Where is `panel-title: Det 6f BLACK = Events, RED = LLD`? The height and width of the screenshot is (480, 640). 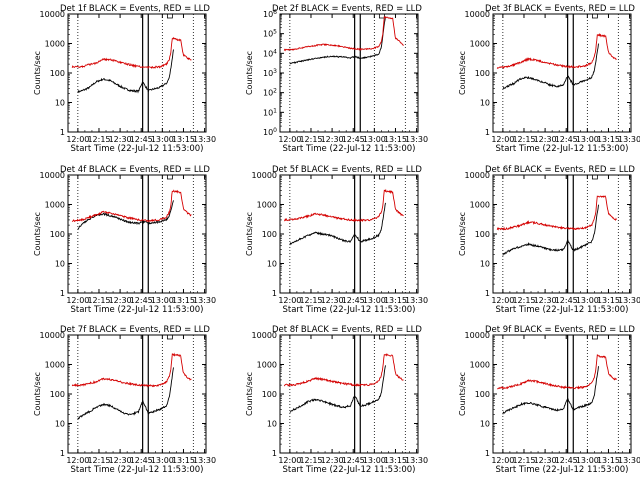 panel-title: Det 6f BLACK = Events, RED = LLD is located at coordinates (560, 170).